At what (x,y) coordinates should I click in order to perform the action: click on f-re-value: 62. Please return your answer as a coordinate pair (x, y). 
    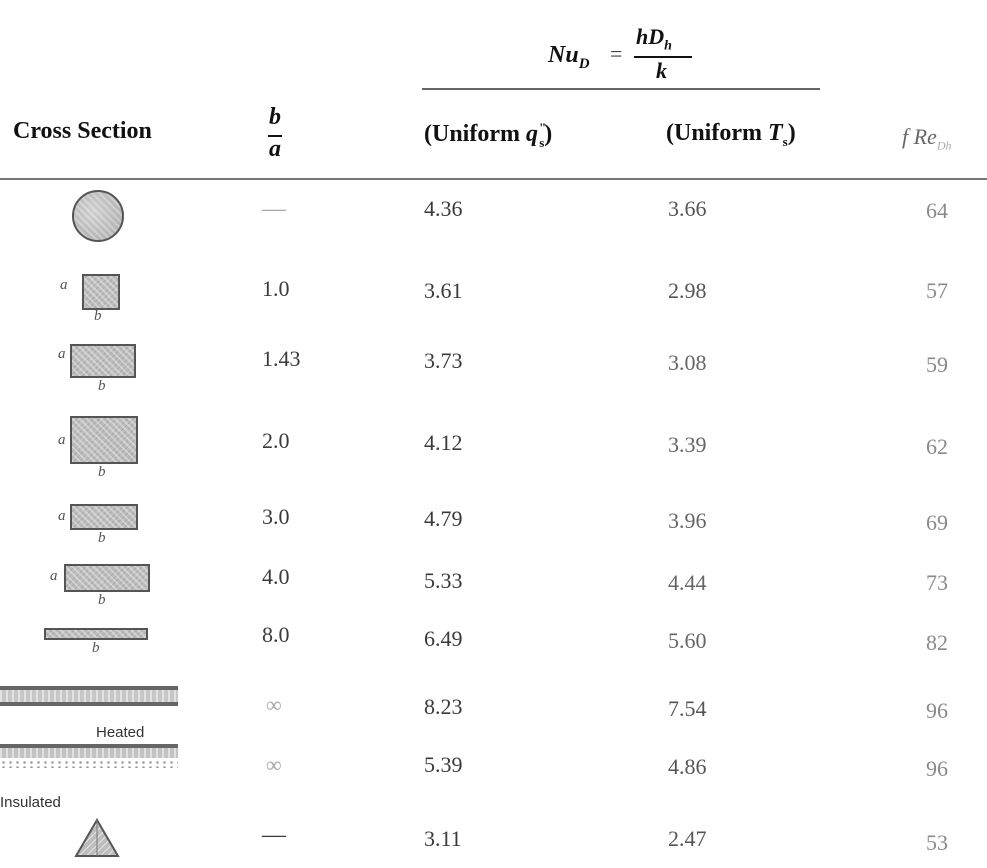
    Looking at the image, I should click on (937, 446).